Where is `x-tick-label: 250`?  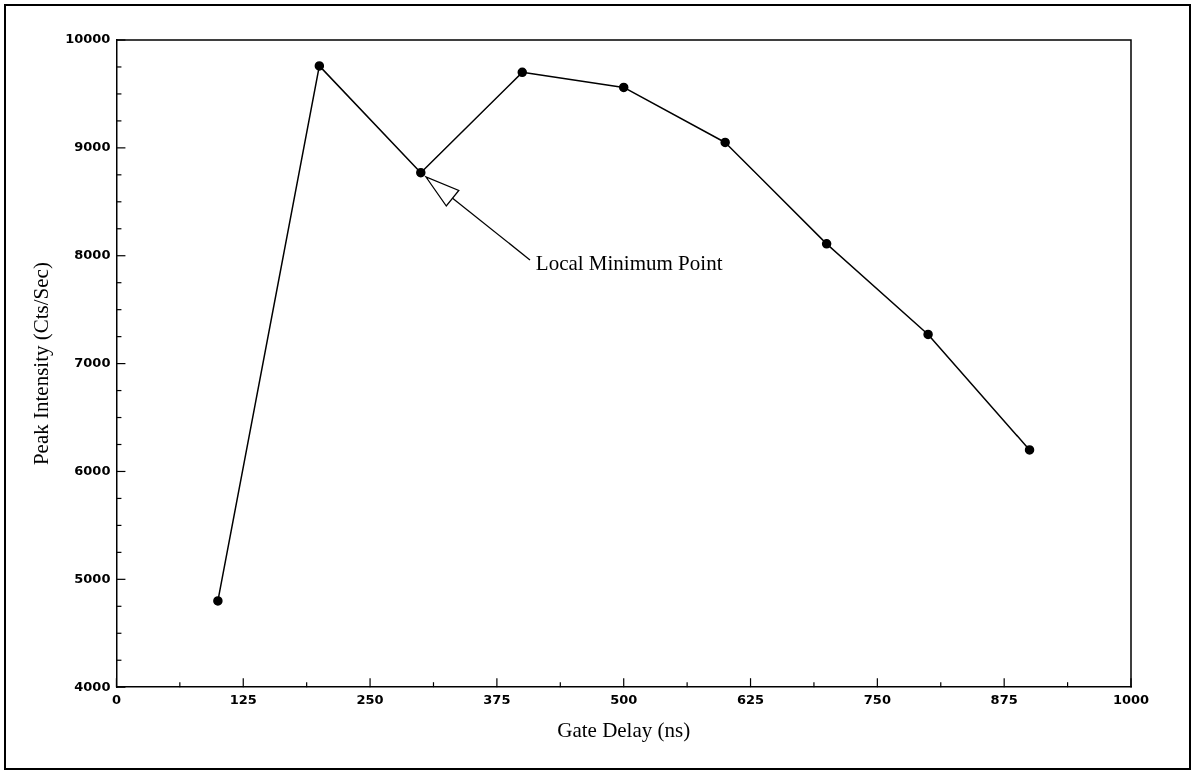
x-tick-label: 250 is located at coordinates (370, 700).